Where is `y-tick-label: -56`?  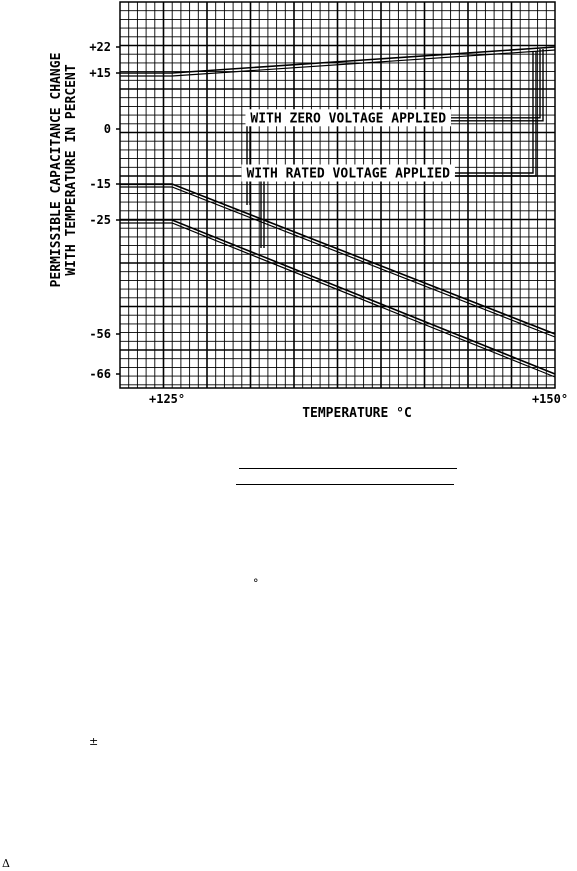
y-tick-label: -56 is located at coordinates (100, 334).